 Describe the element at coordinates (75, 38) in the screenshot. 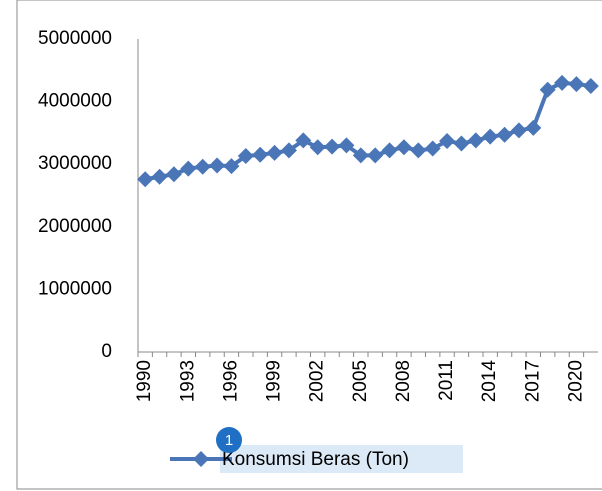

I see `y-tick-label: 5000000` at that location.